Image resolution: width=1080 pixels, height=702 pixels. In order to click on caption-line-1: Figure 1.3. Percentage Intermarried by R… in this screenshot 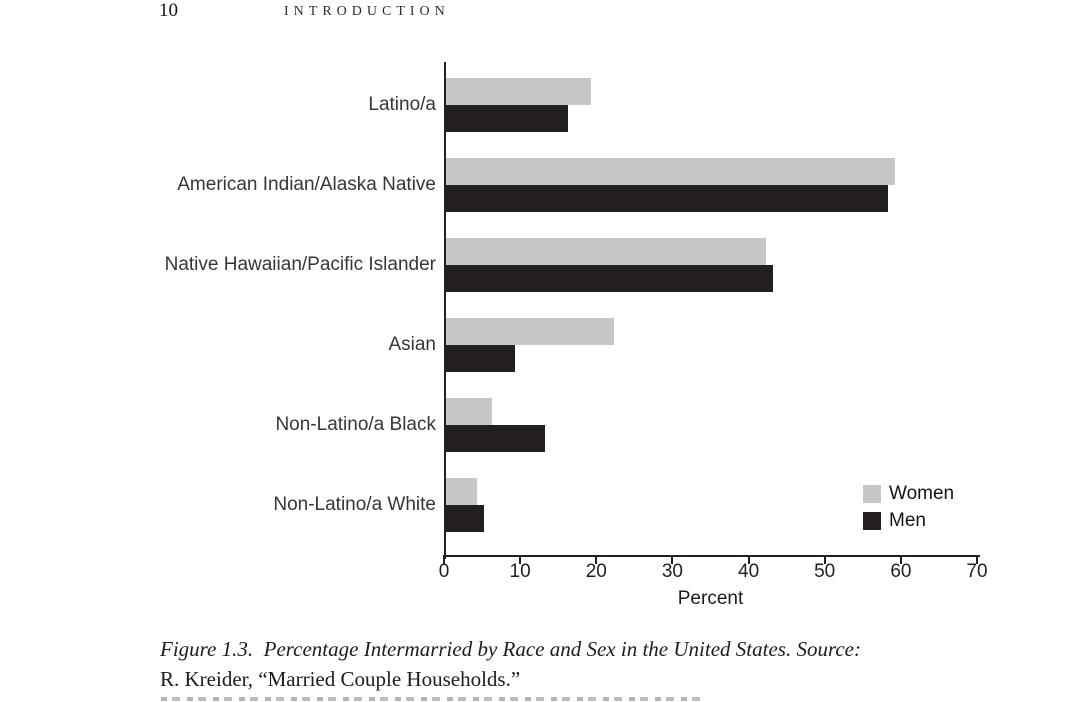, I will do `click(510, 649)`.